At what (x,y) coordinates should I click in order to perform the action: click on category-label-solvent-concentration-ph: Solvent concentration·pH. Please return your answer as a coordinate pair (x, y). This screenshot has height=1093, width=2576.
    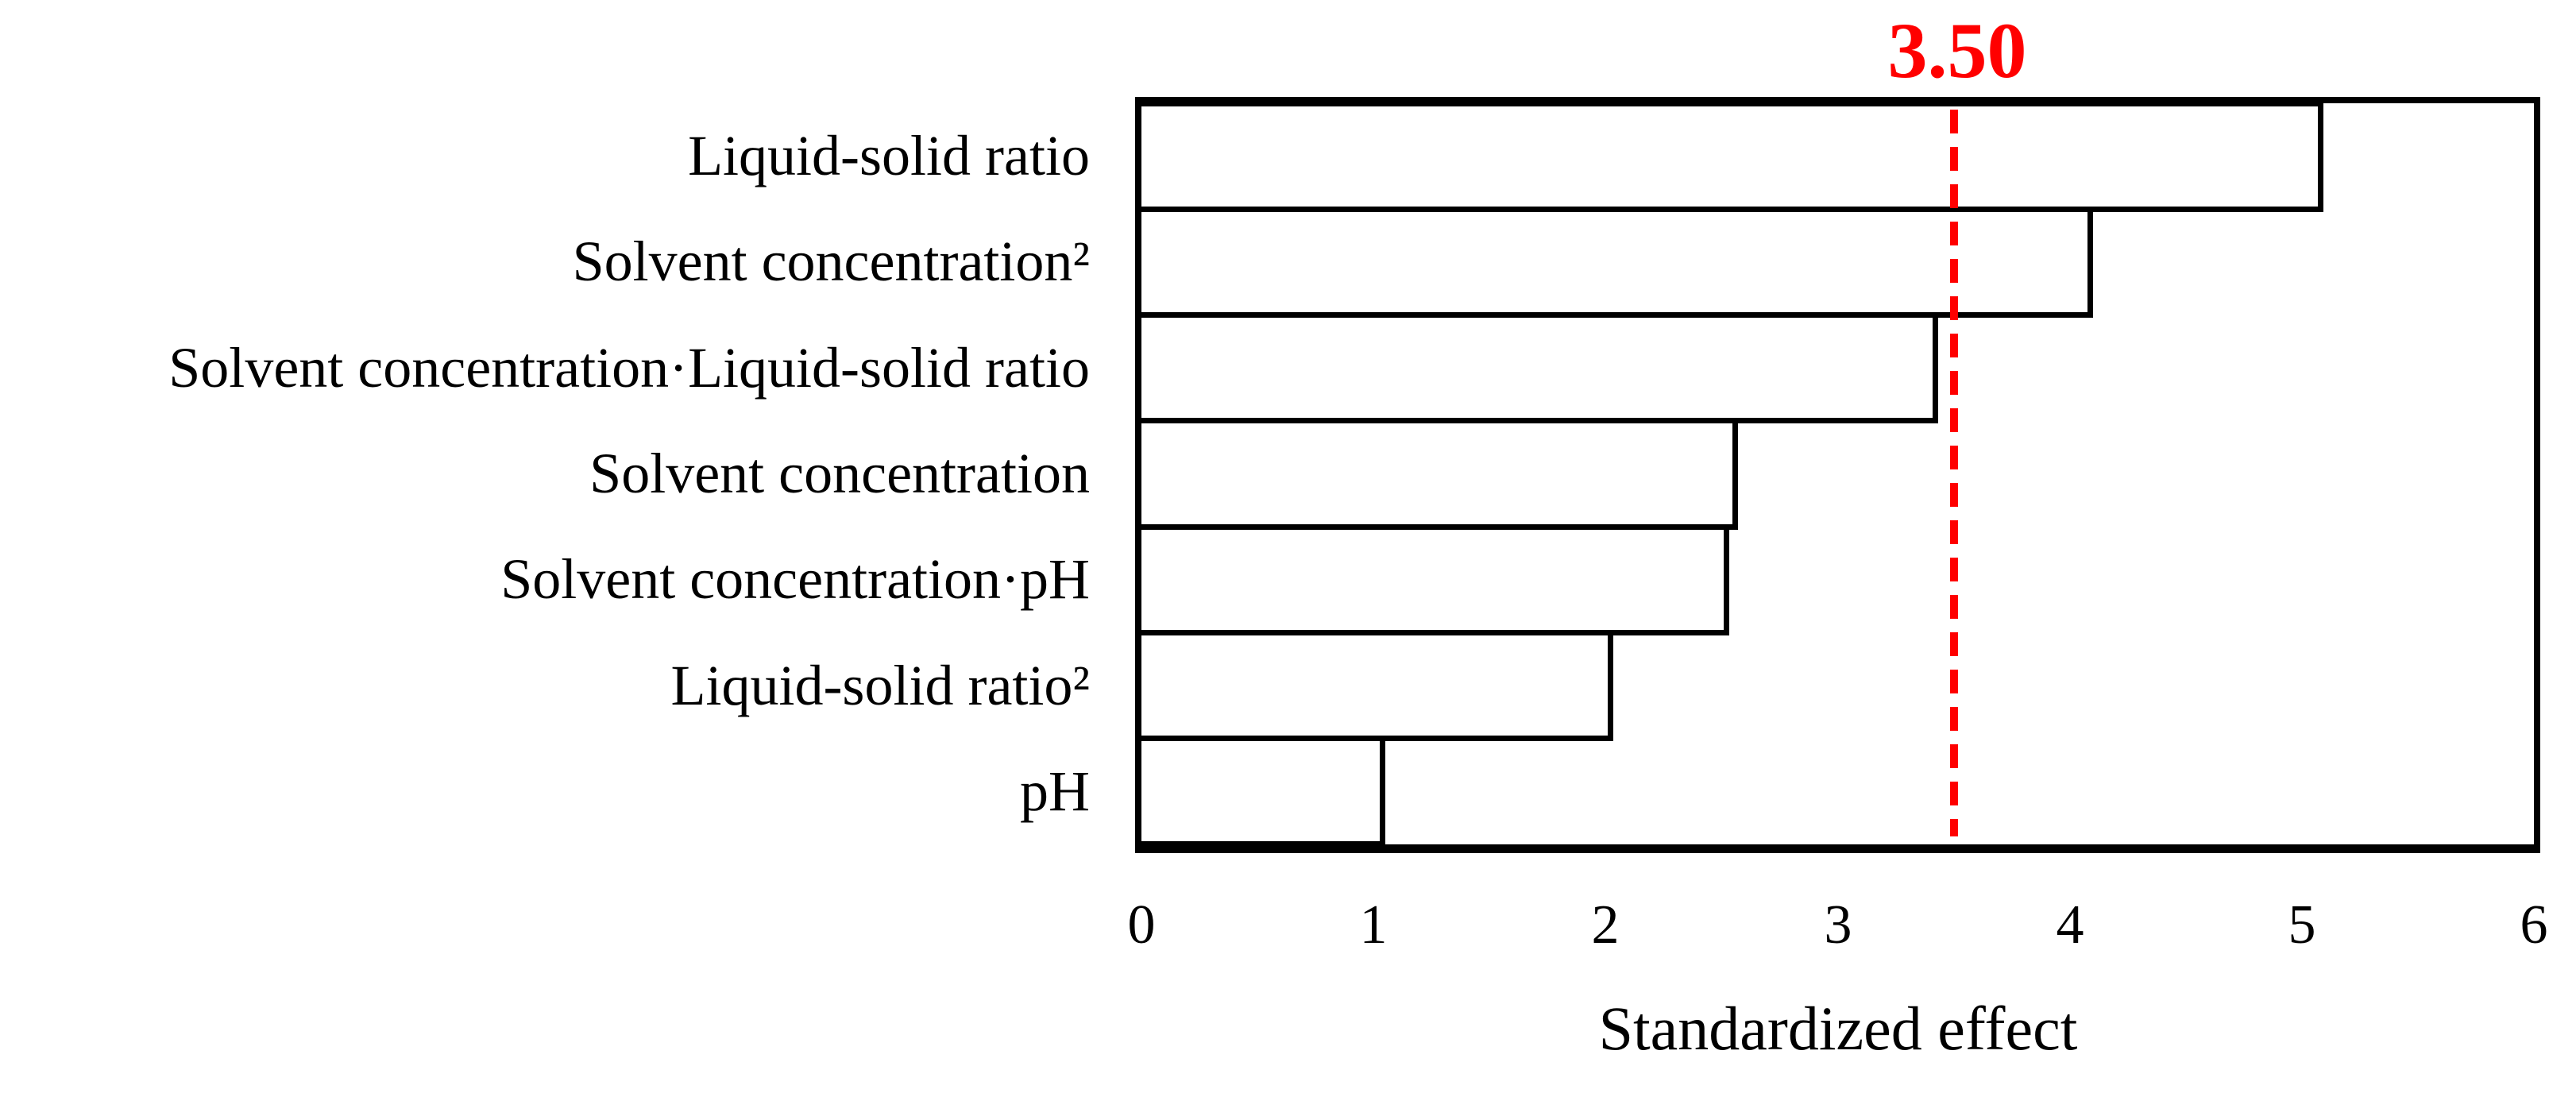
    Looking at the image, I should click on (795, 579).